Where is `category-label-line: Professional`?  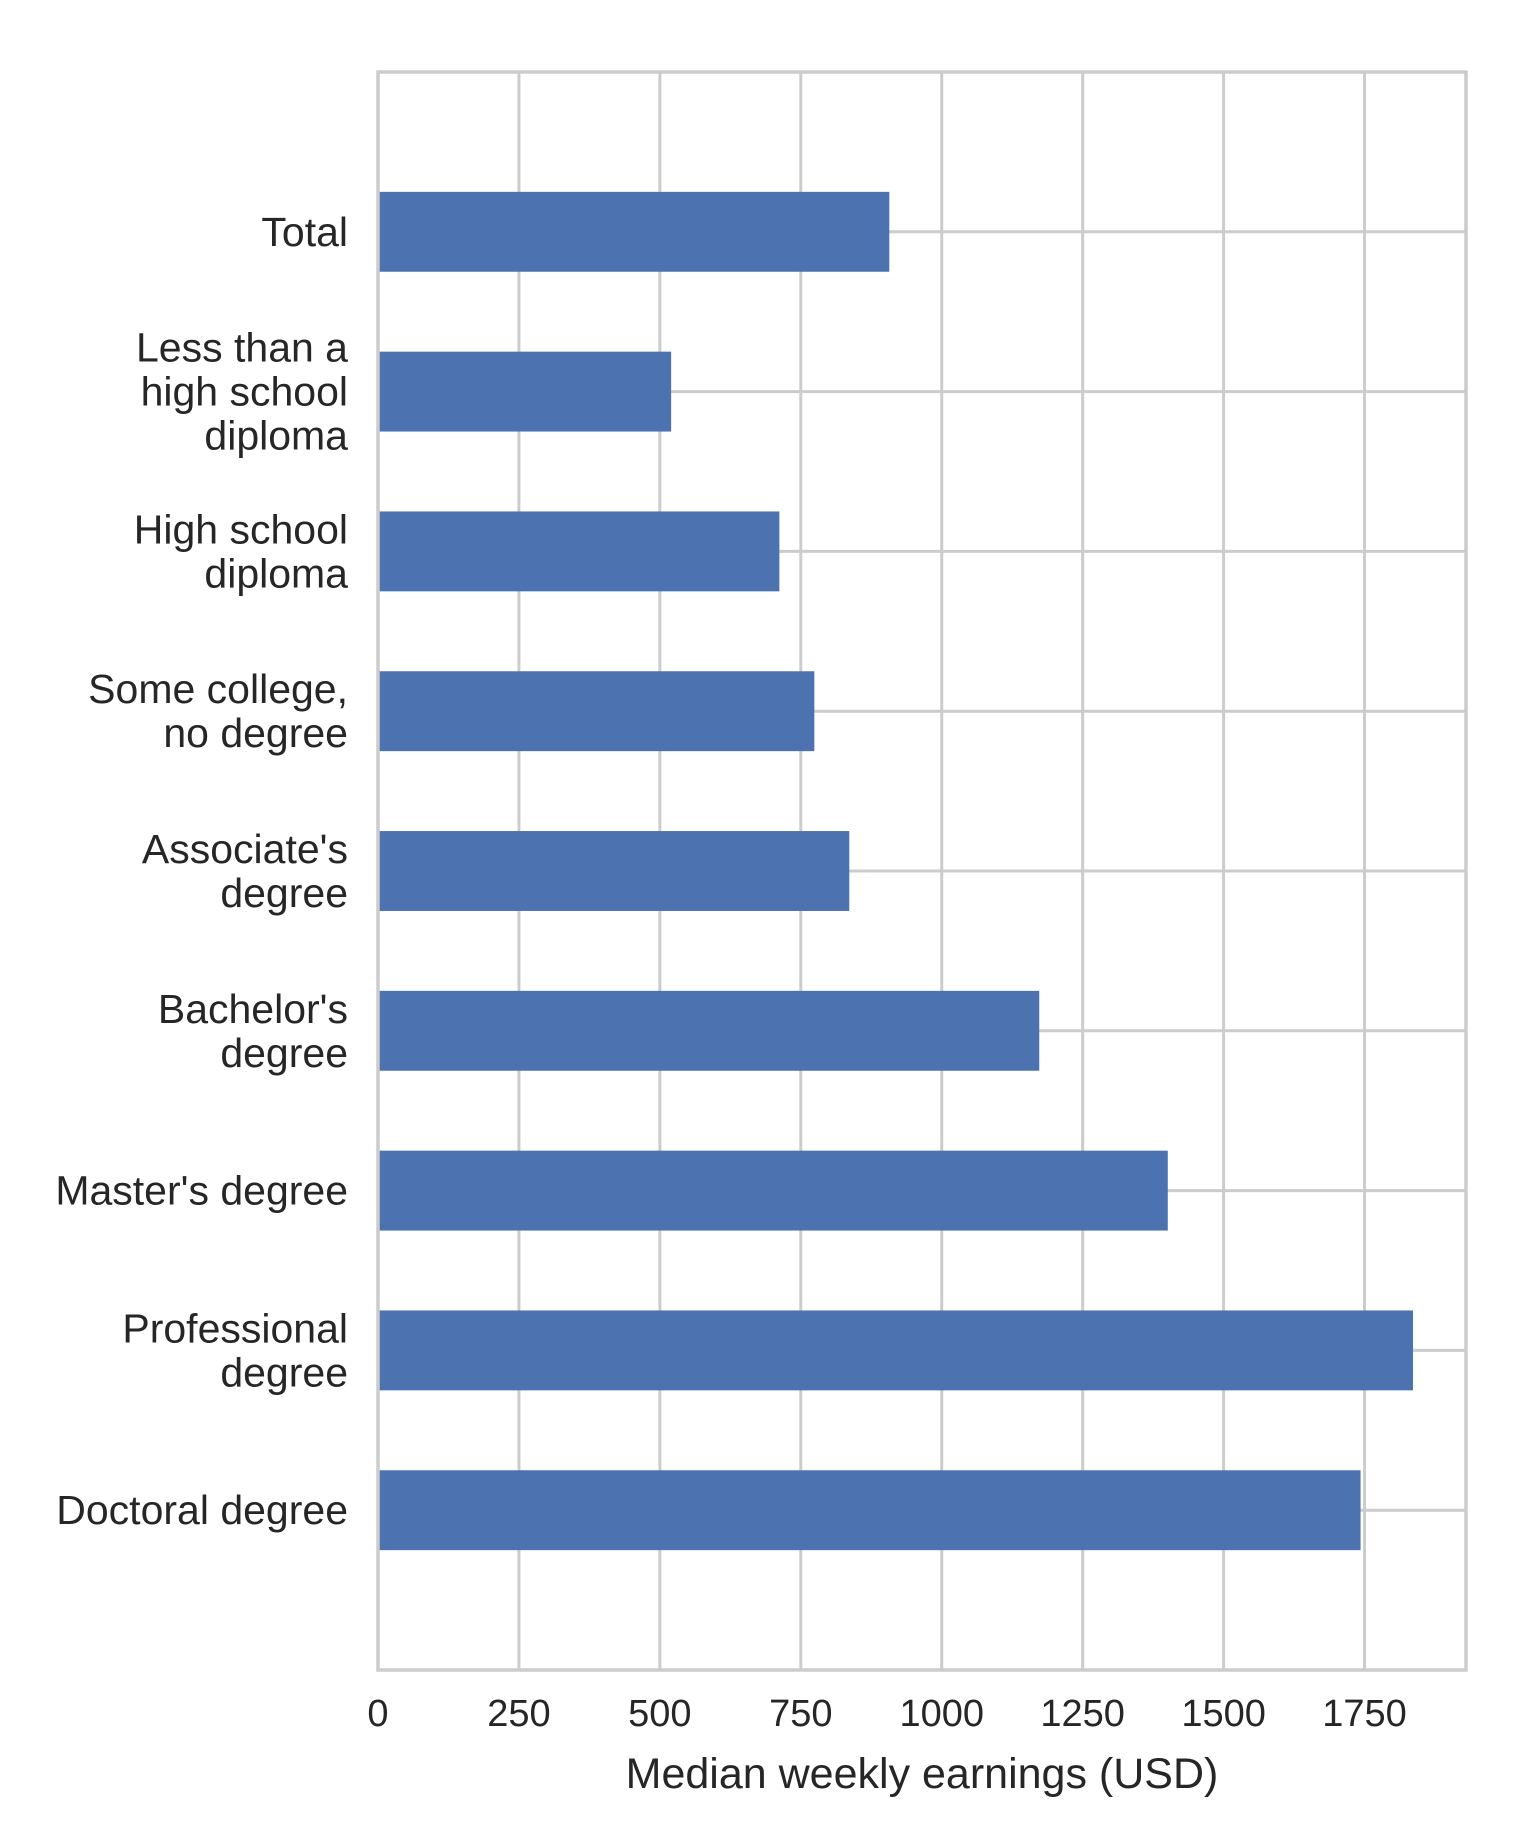
category-label-line: Professional is located at coordinates (235, 1328).